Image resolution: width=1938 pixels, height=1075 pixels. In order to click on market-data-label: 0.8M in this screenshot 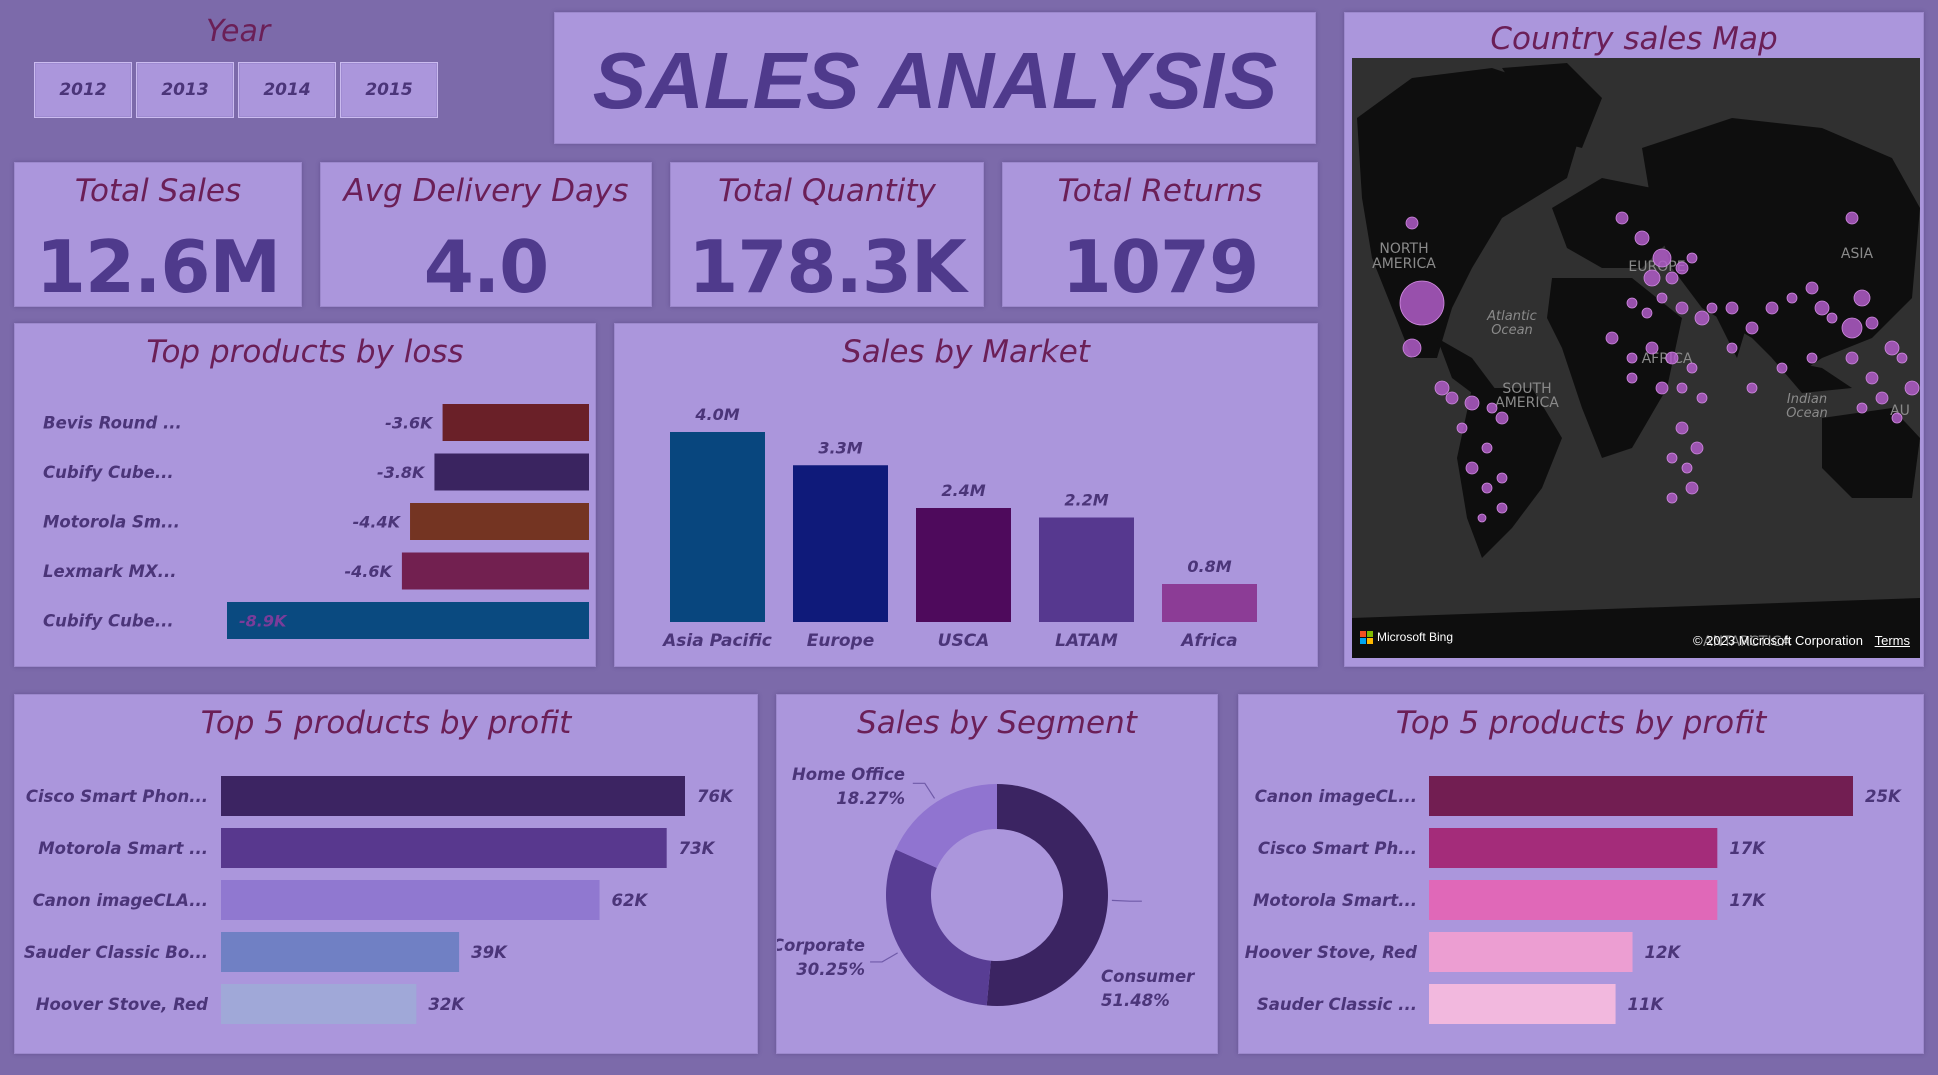, I will do `click(1209, 566)`.